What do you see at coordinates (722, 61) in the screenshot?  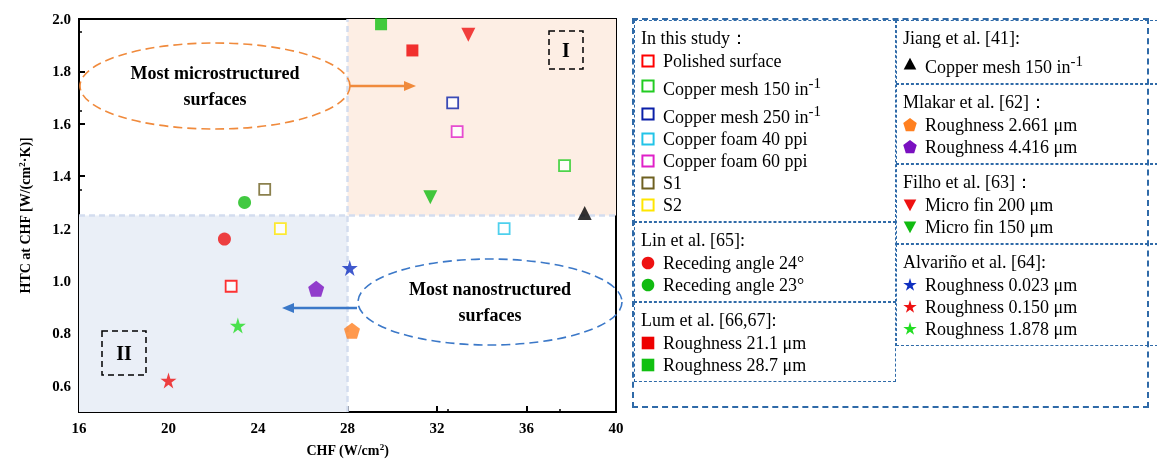 I see `legend-label: Polished surface` at bounding box center [722, 61].